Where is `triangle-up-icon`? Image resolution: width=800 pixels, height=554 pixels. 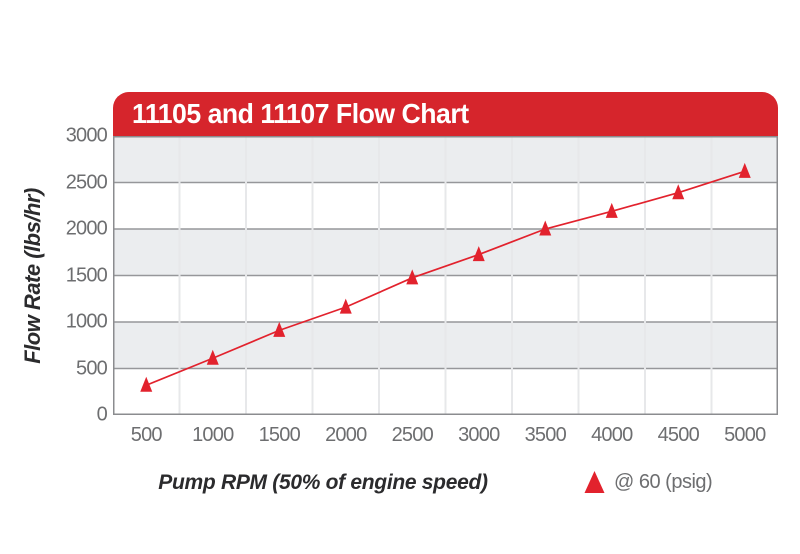 triangle-up-icon is located at coordinates (594, 482).